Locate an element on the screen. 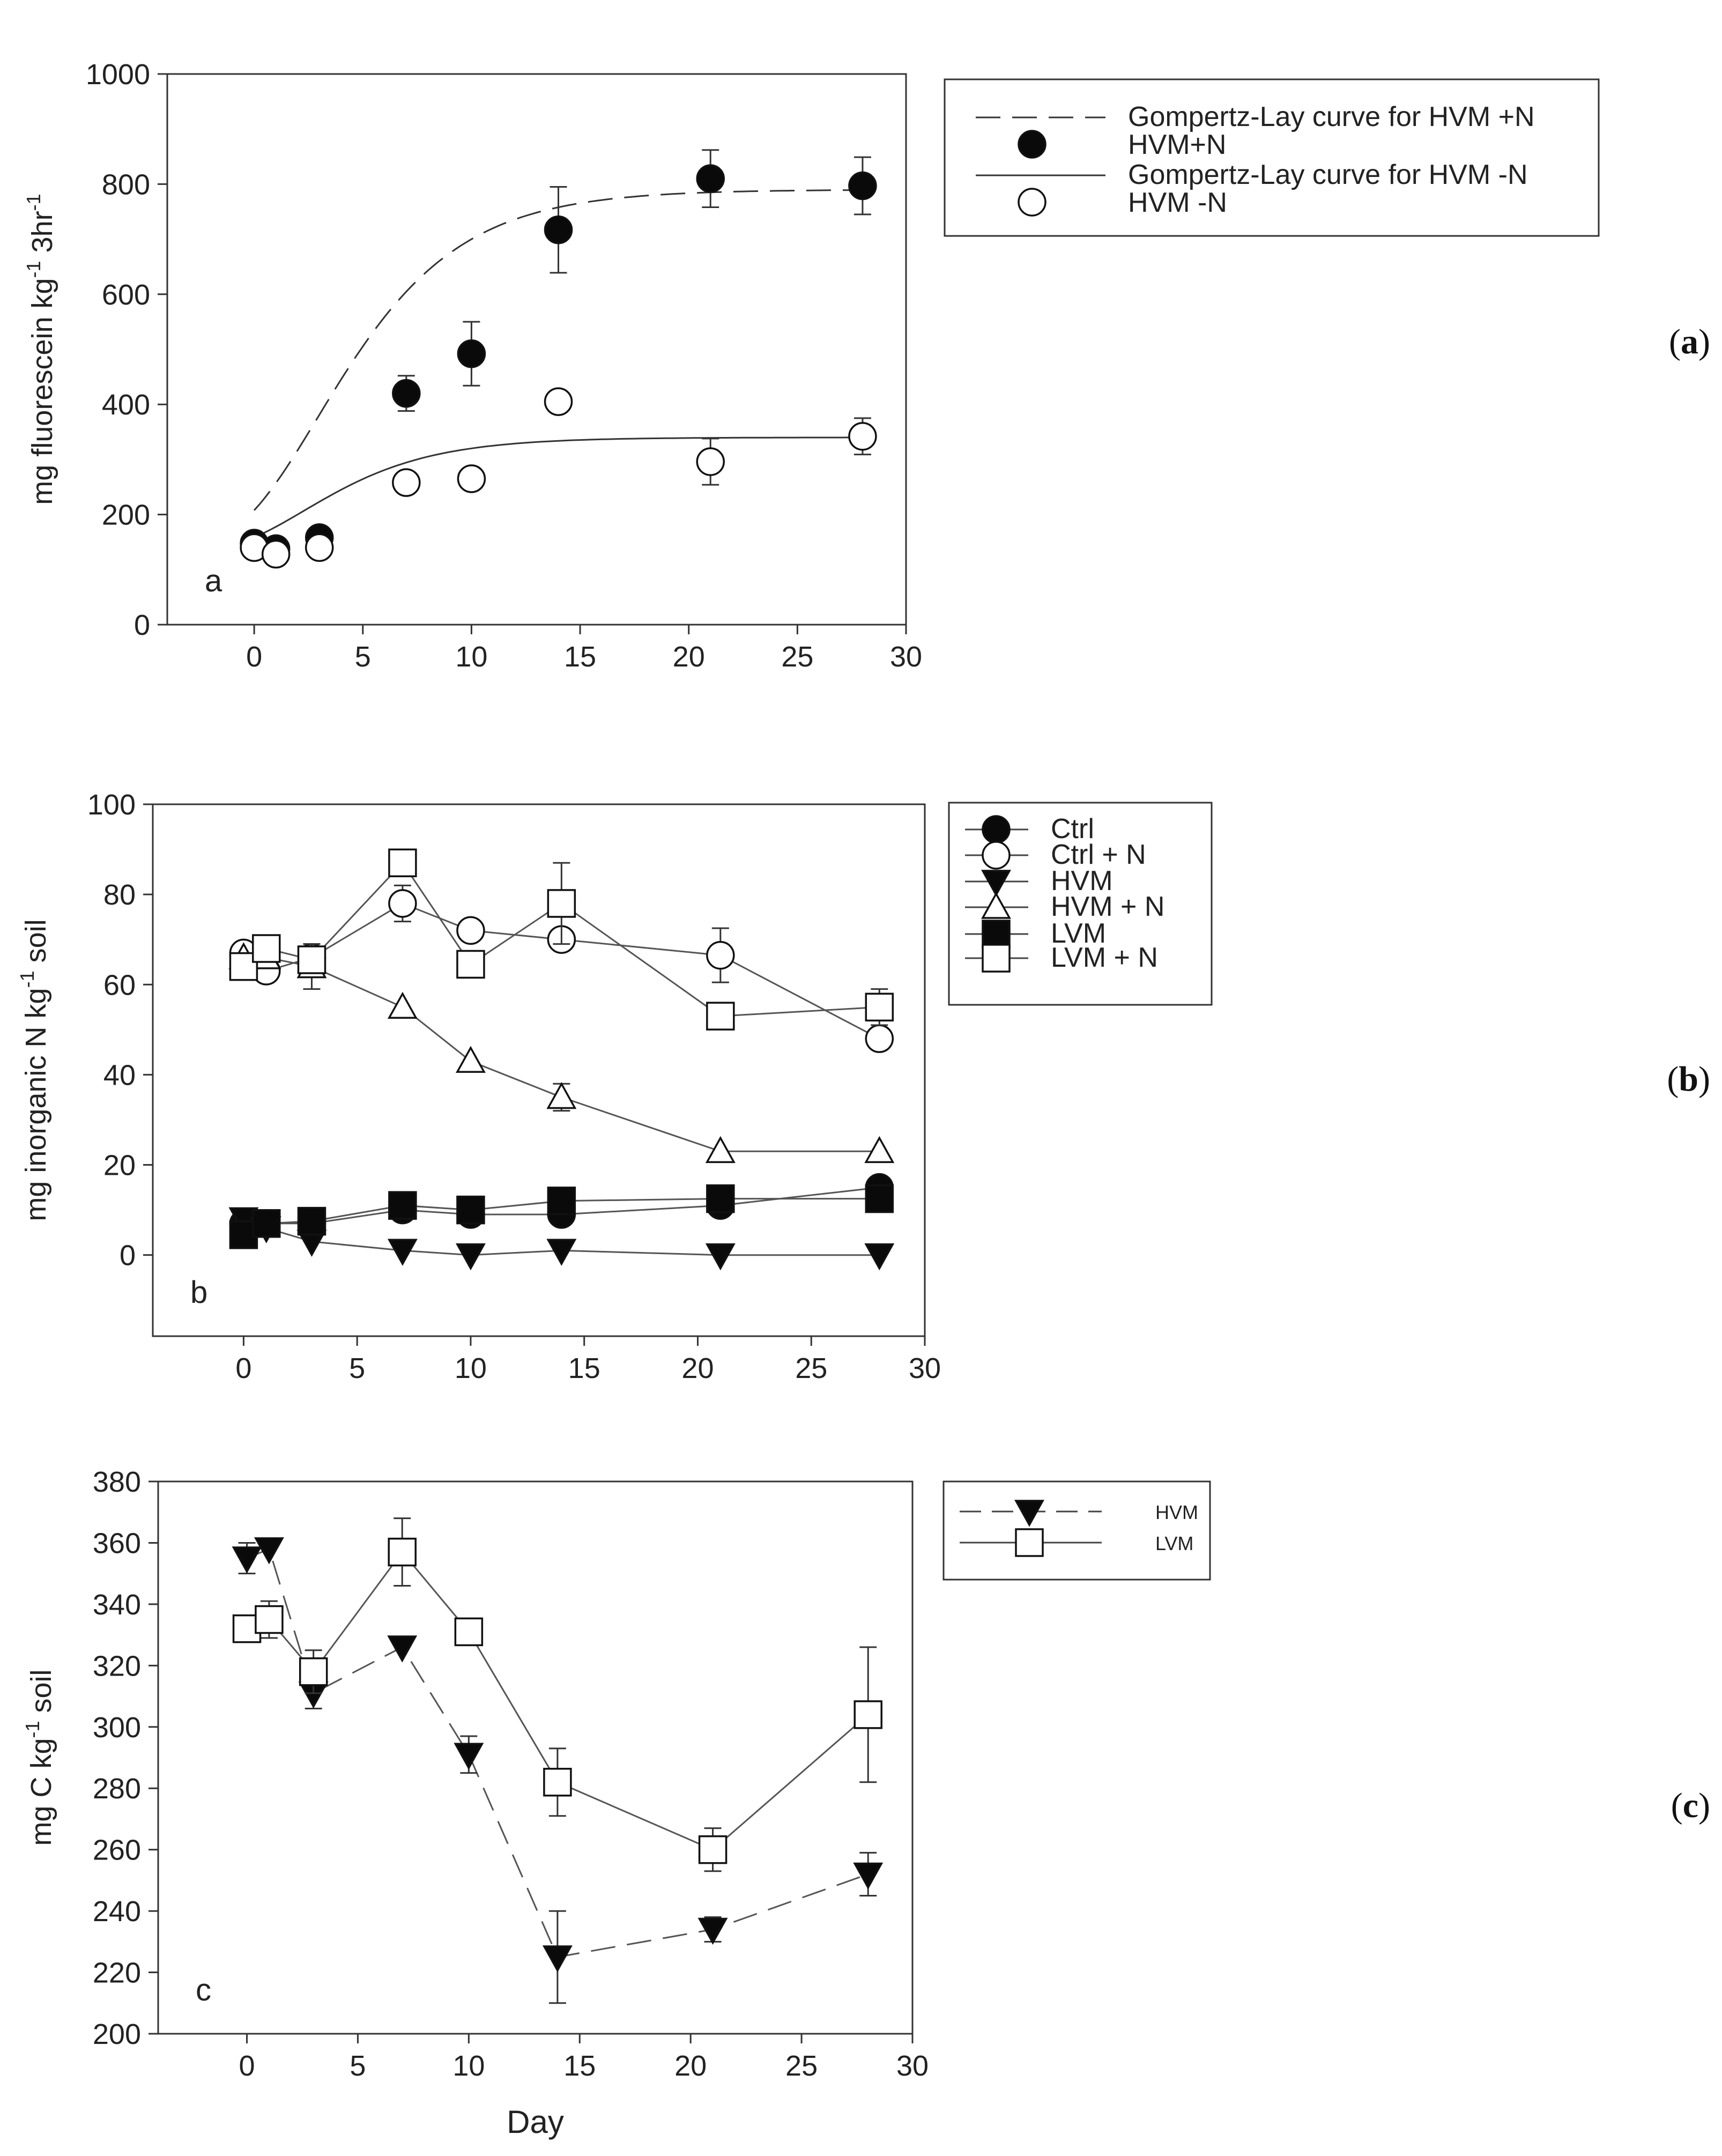 This screenshot has width=1722, height=2156. panel-caption-a-close: ) is located at coordinates (1704, 341).